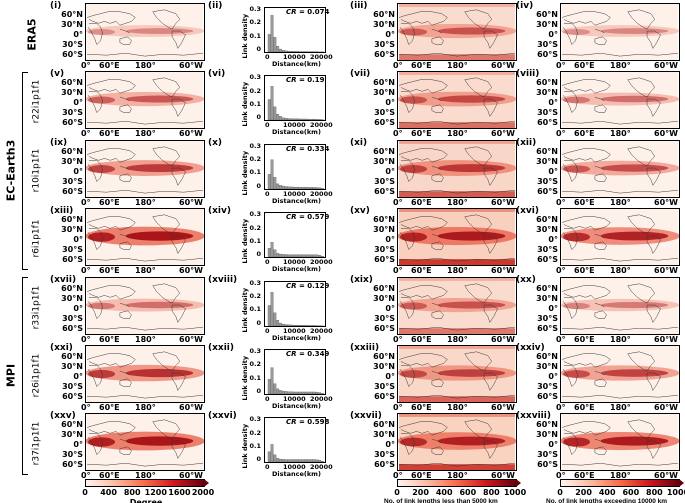 Image resolution: width=685 pixels, height=503 pixels. What do you see at coordinates (221, 348) in the screenshot?
I see `panel-label: (xxii)` at bounding box center [221, 348].